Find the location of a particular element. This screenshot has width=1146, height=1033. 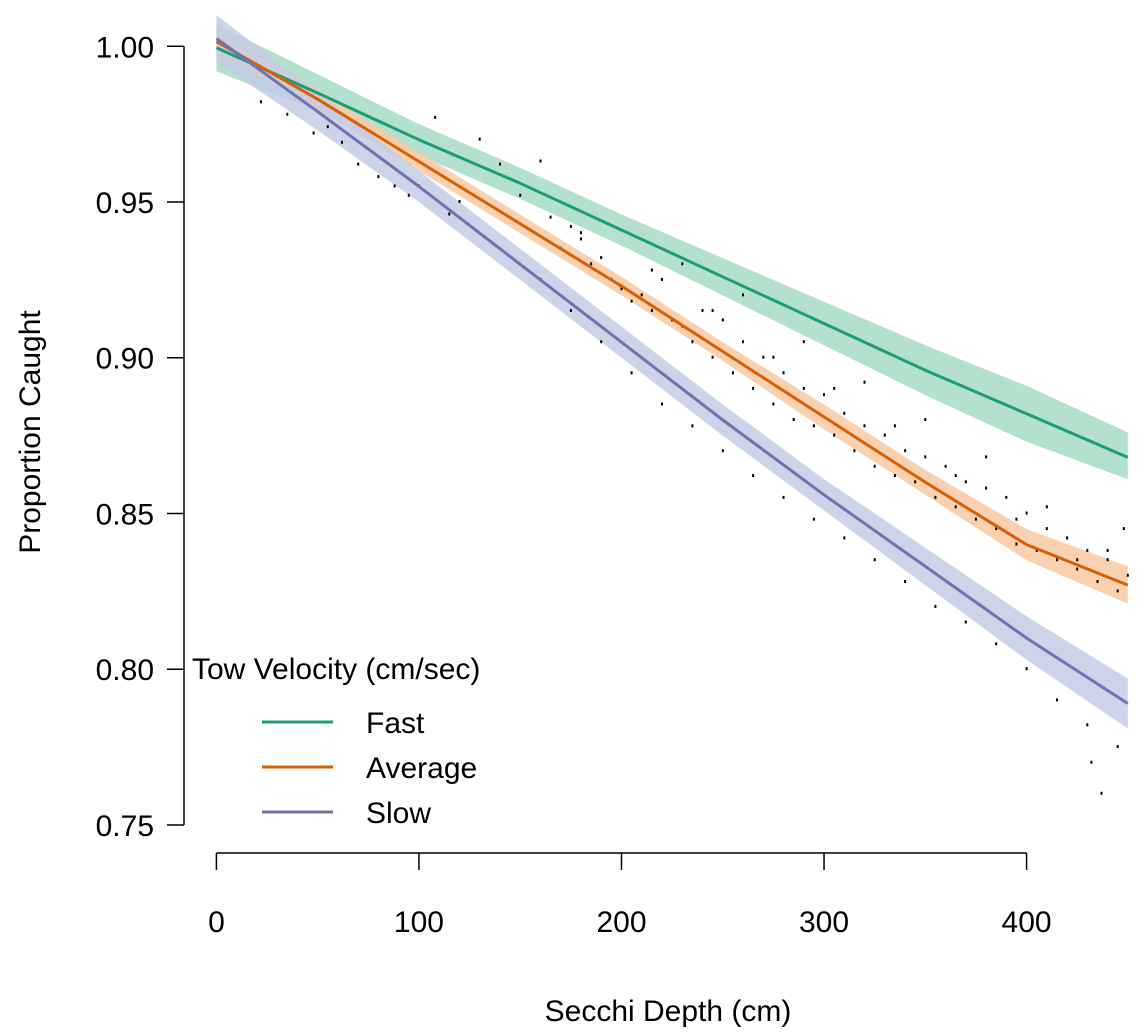

y-tick-label: 0.90 is located at coordinates (125, 359).